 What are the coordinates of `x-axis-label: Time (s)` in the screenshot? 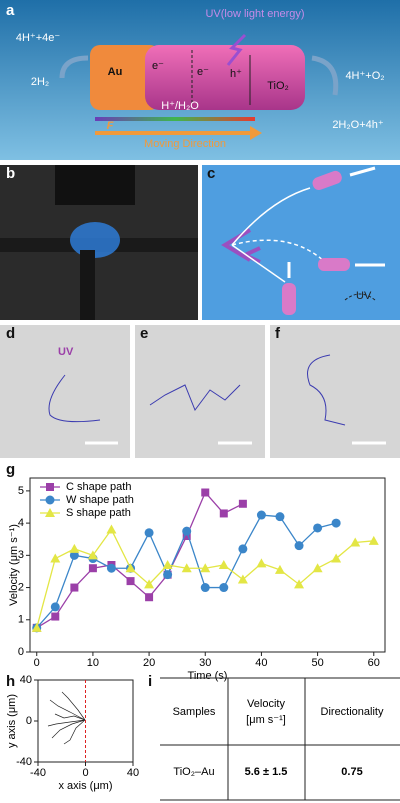 It's located at (208, 676).